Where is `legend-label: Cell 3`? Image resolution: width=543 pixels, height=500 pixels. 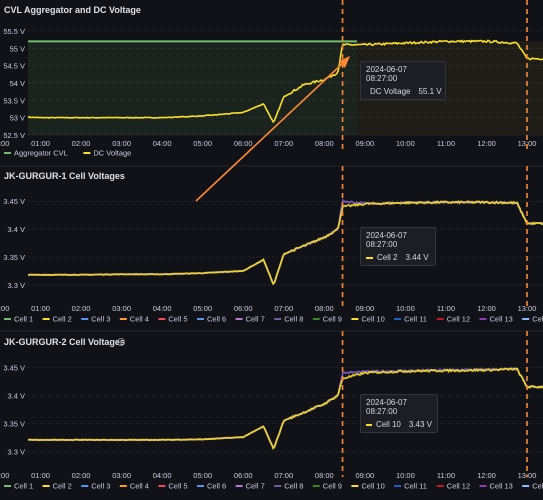
legend-label: Cell 3 is located at coordinates (100, 319).